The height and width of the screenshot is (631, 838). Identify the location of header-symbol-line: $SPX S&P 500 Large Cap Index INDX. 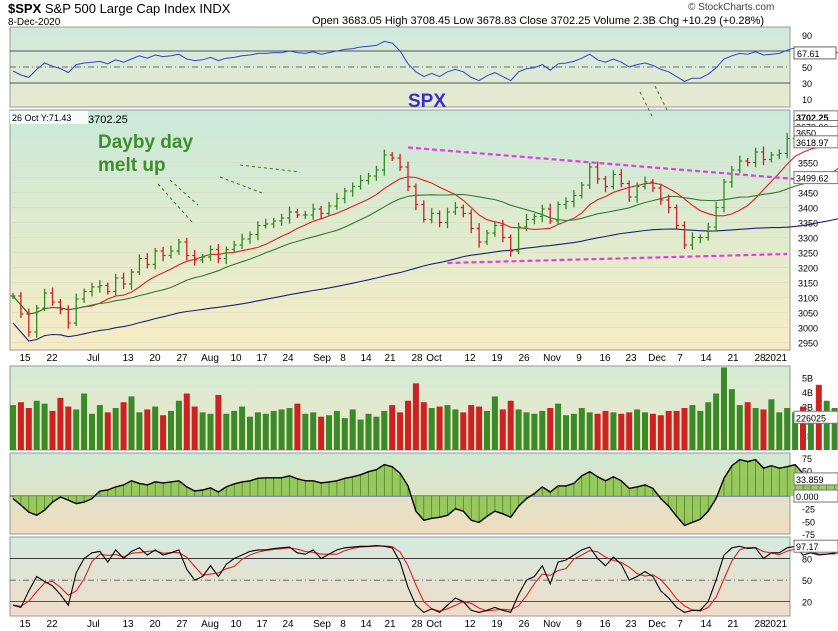
(119, 8).